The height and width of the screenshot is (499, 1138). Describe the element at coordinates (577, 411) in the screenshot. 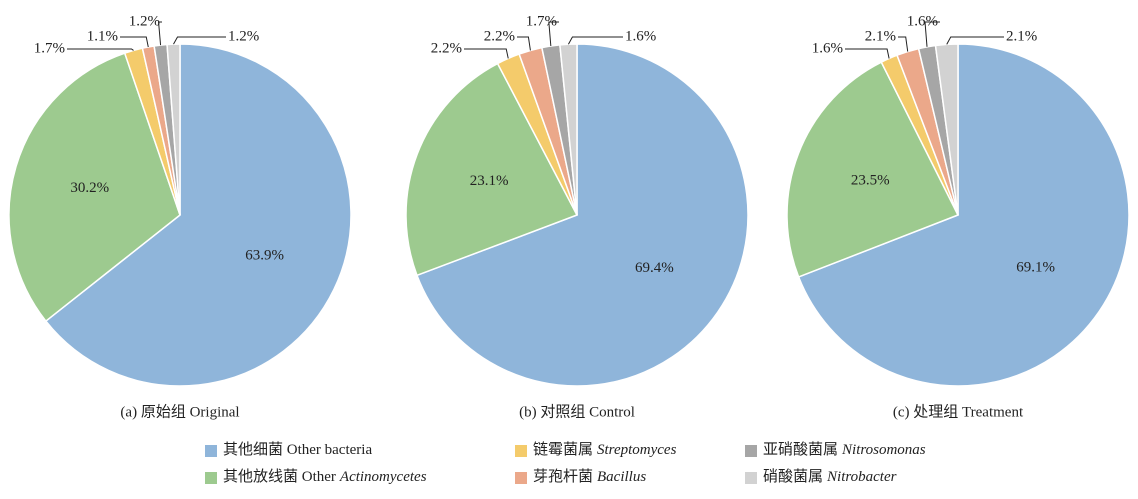

I see `chart-title: (b) 对照组 Control` at that location.